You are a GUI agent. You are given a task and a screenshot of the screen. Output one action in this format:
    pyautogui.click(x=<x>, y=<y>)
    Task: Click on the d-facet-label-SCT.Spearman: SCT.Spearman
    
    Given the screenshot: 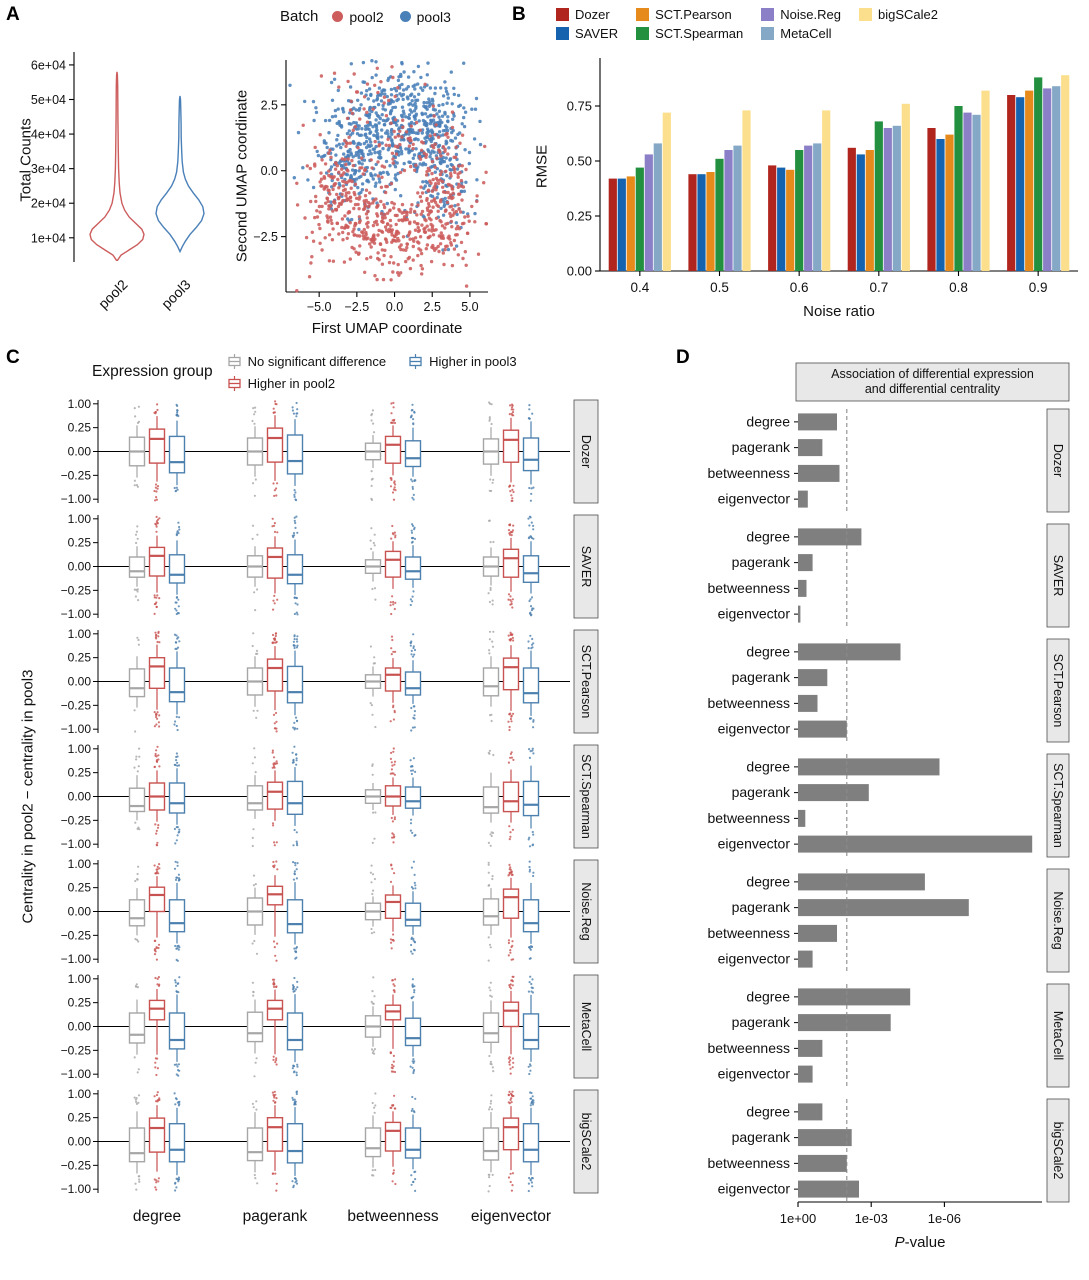 What is the action you would take?
    pyautogui.click(x=1058, y=805)
    